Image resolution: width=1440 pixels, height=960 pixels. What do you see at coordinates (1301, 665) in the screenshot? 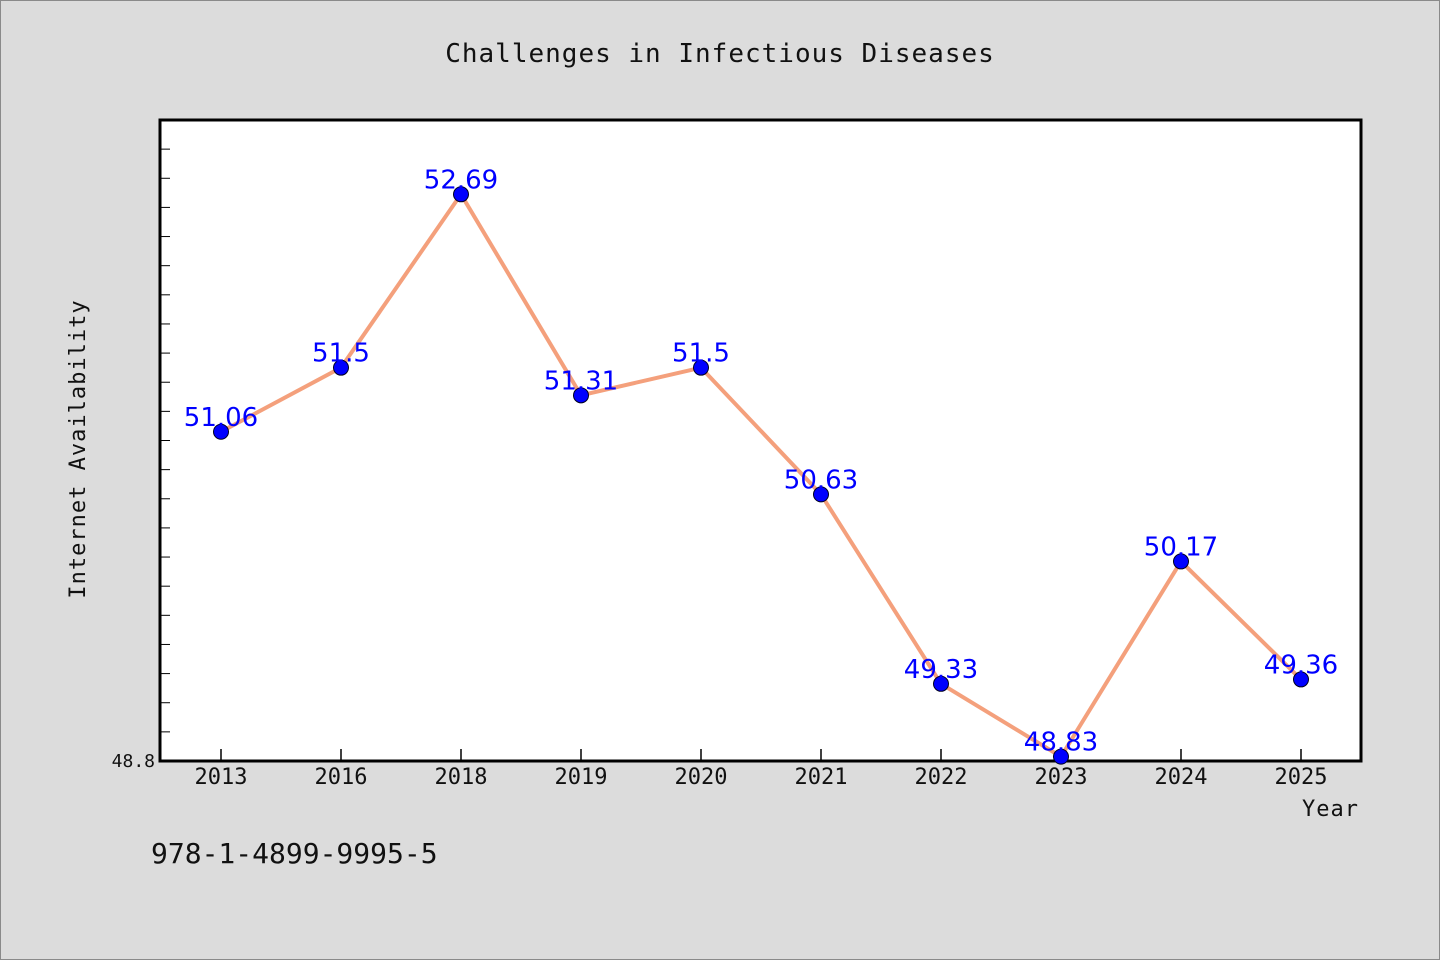
I see `data-label: 49.36` at bounding box center [1301, 665].